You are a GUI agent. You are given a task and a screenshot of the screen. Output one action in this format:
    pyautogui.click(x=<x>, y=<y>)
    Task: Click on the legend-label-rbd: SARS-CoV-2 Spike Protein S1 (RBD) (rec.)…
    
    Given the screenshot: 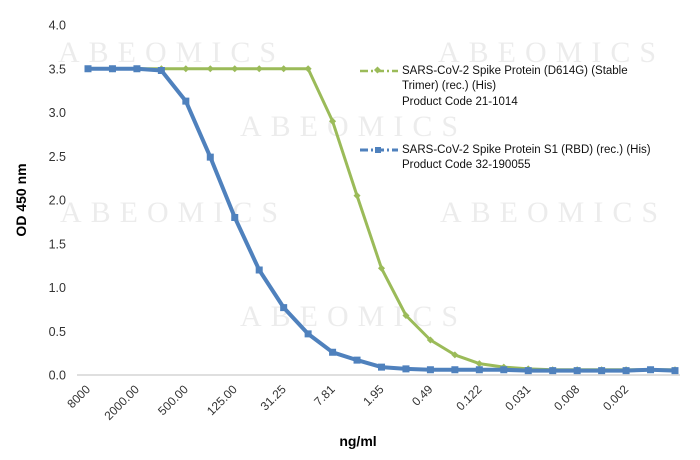 What is the action you would take?
    pyautogui.click(x=526, y=150)
    